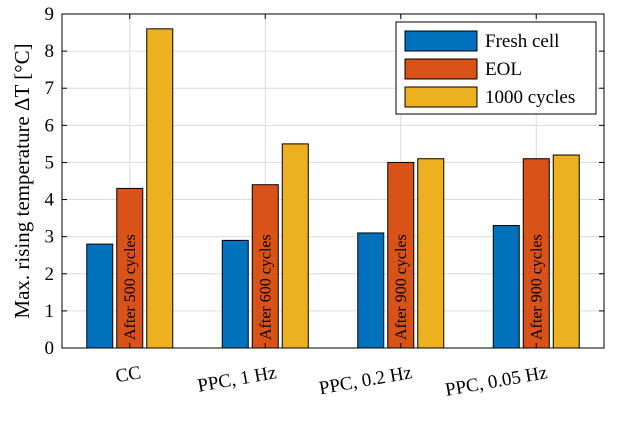 The height and width of the screenshot is (422, 622). I want to click on legend: Fresh cell EOL 1000 cycles, so click(496, 68).